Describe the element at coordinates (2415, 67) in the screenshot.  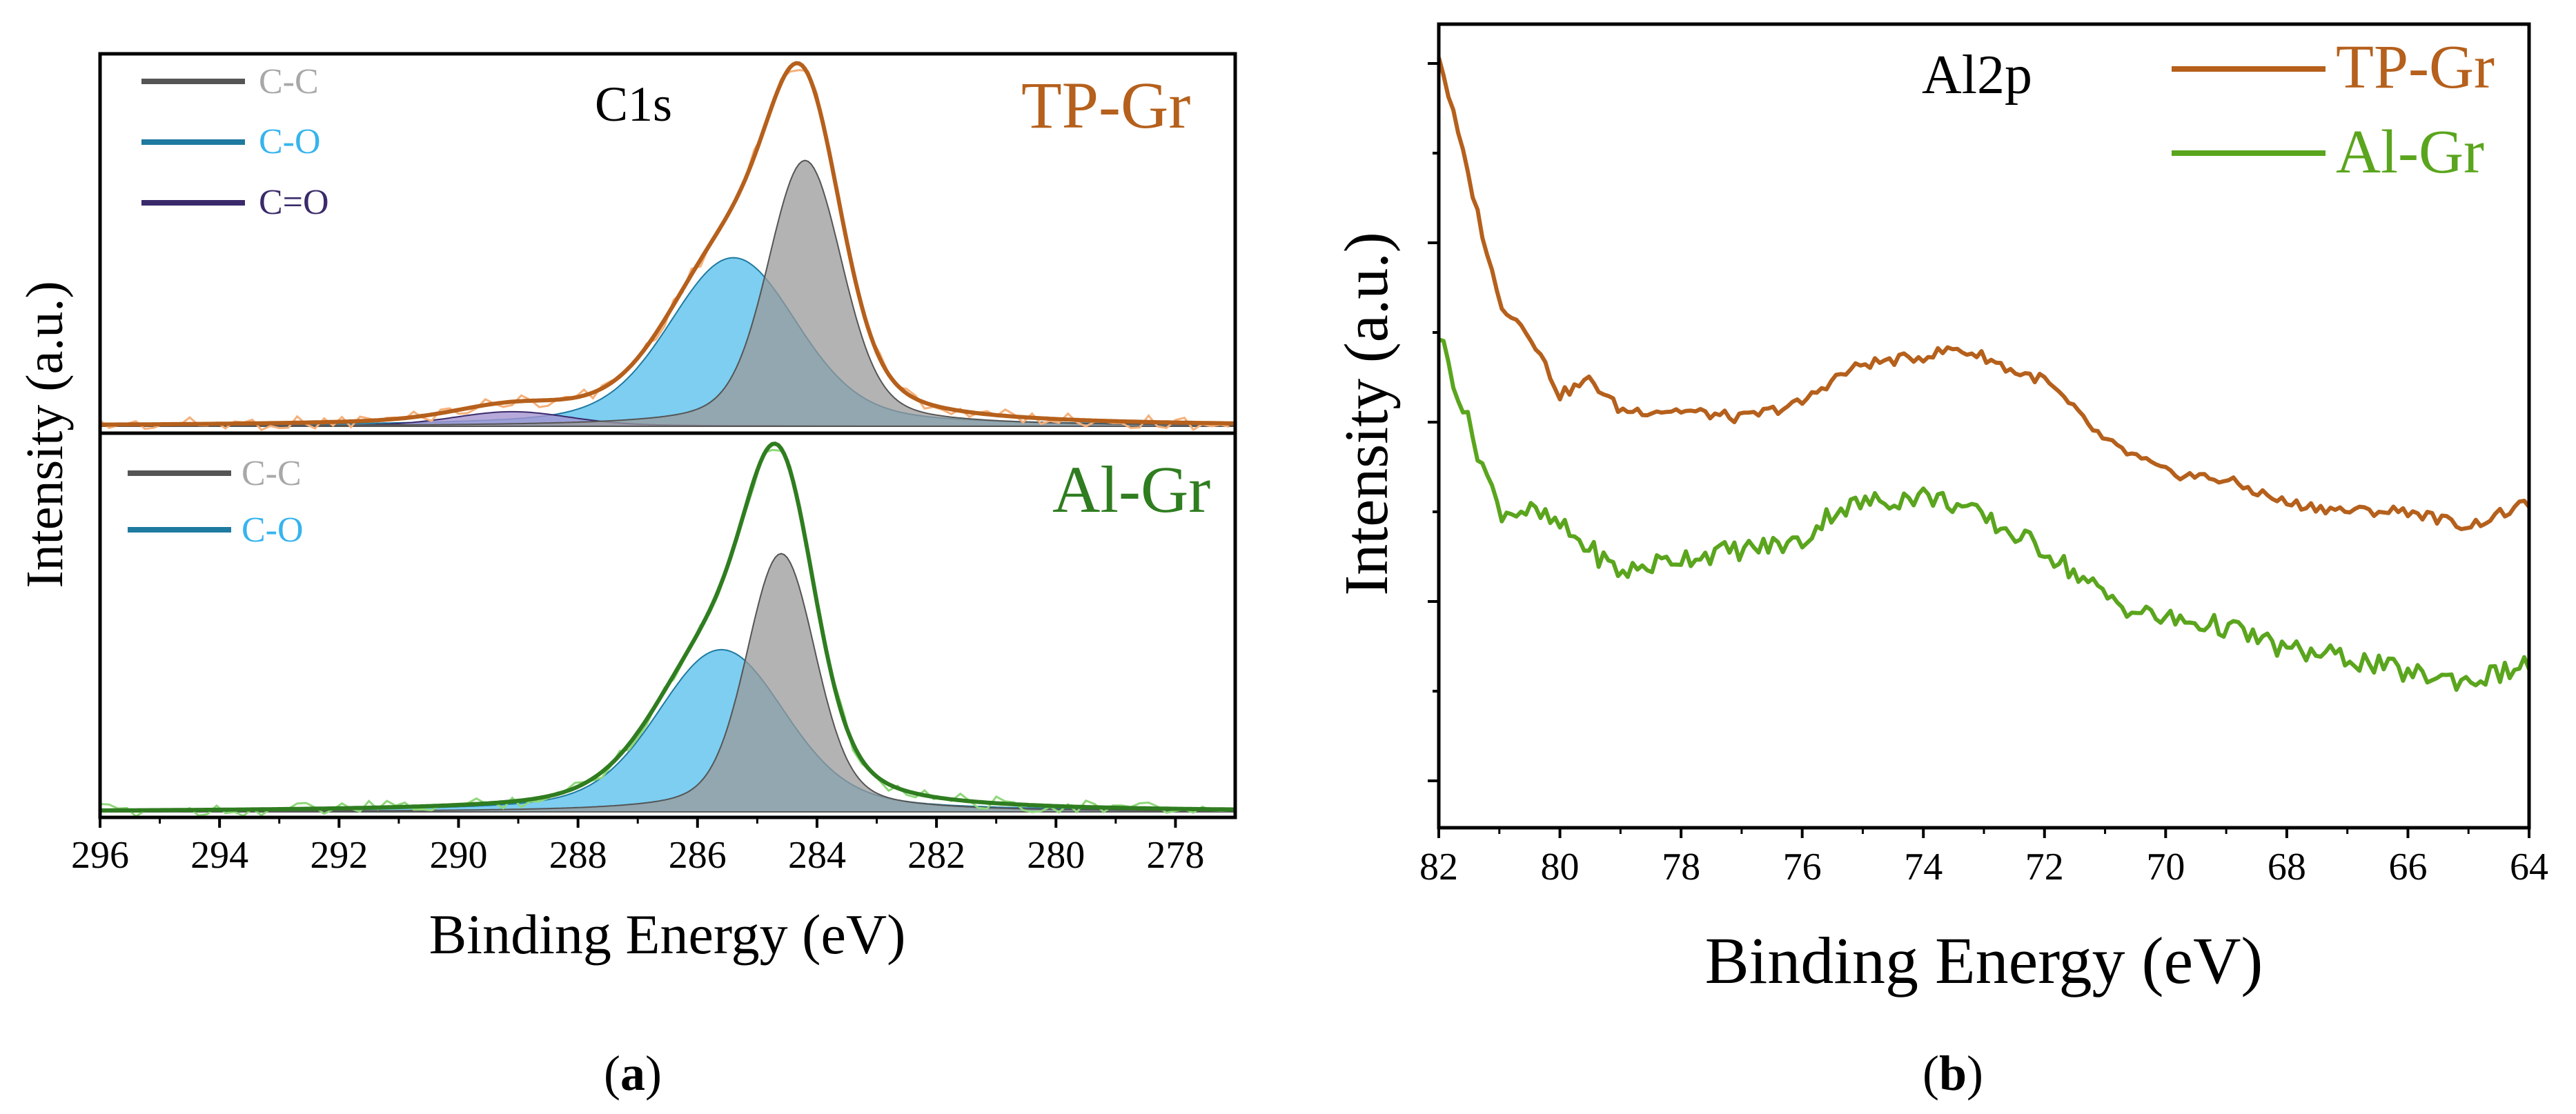
I see `legend-tp-gr-label: TP-Gr` at that location.